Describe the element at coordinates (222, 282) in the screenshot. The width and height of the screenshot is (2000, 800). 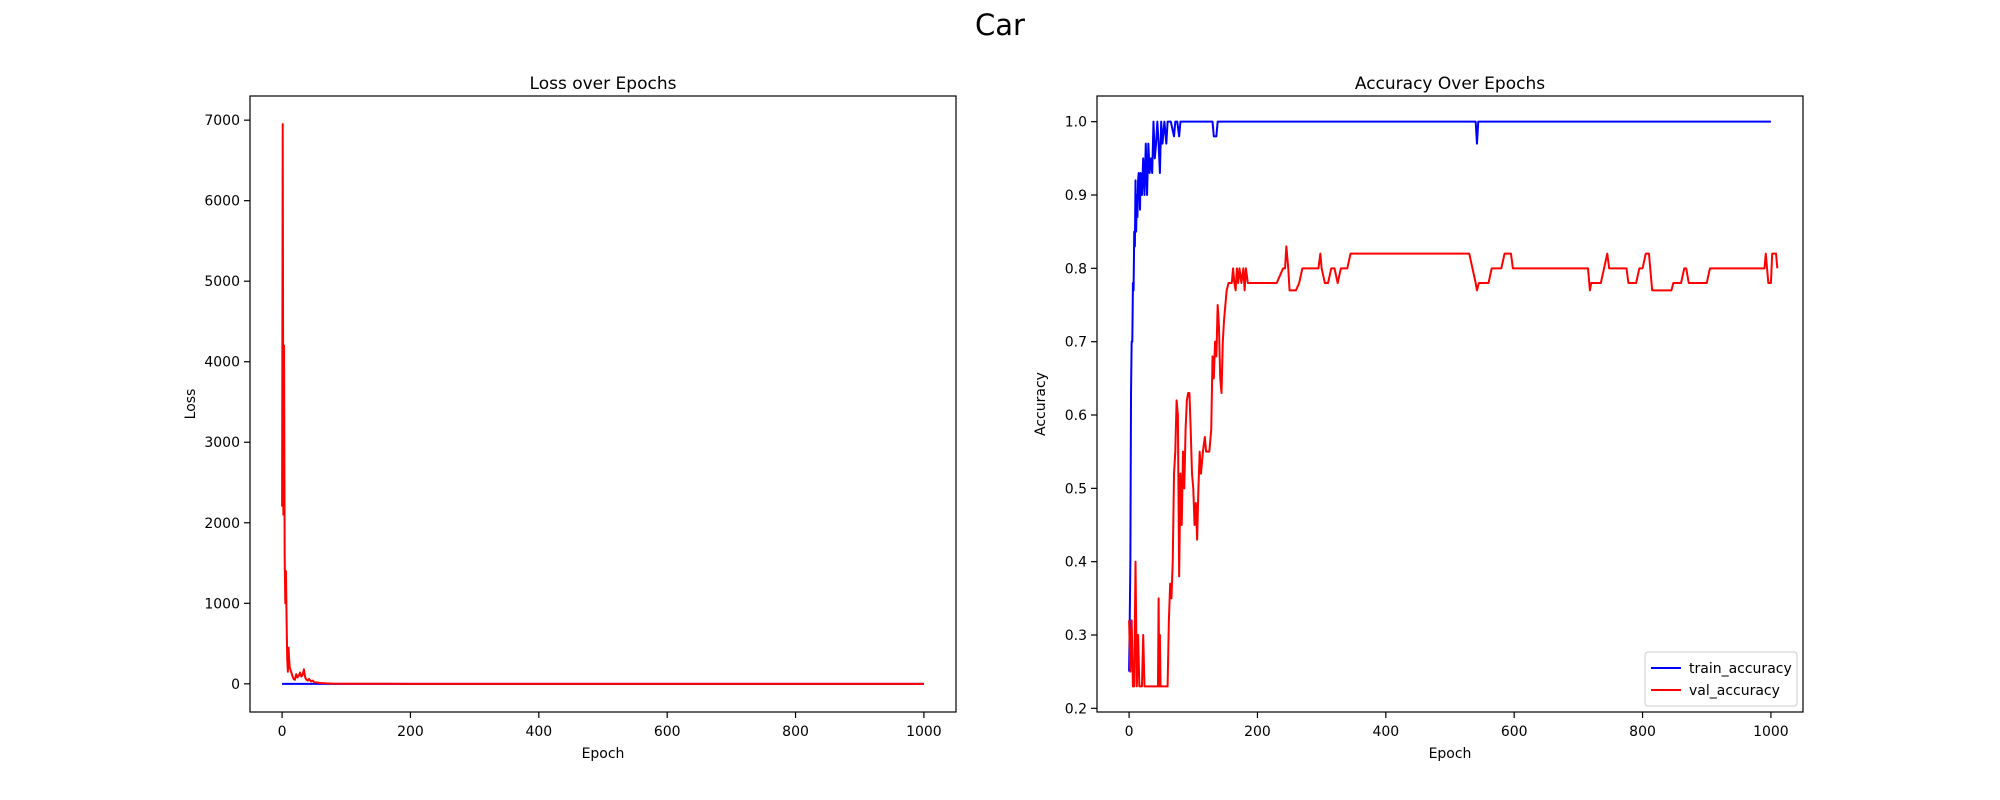
I see `y-tick-label: 5000` at that location.